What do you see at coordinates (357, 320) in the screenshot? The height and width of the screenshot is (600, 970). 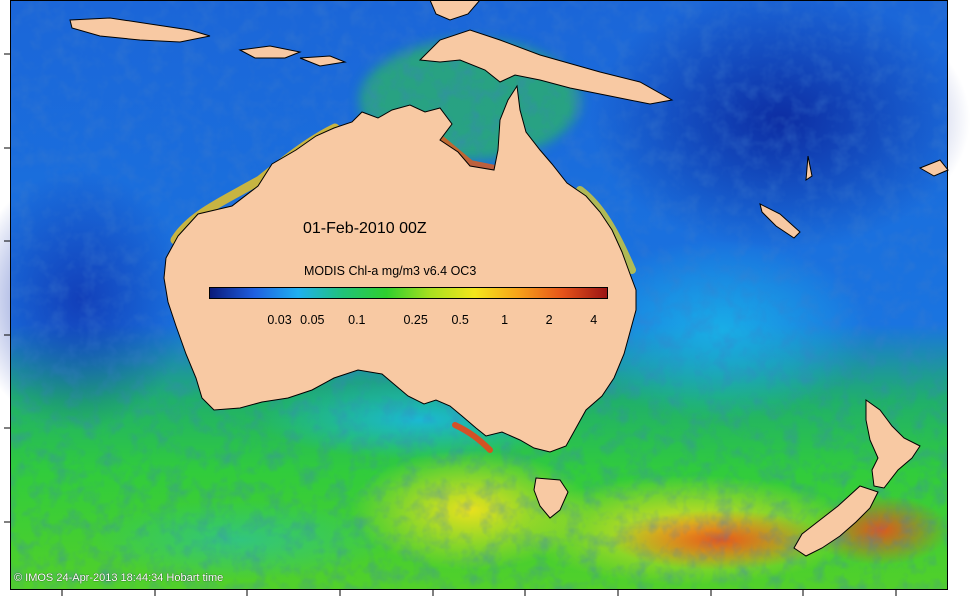 I see `colorbar-tick: 0.1` at bounding box center [357, 320].